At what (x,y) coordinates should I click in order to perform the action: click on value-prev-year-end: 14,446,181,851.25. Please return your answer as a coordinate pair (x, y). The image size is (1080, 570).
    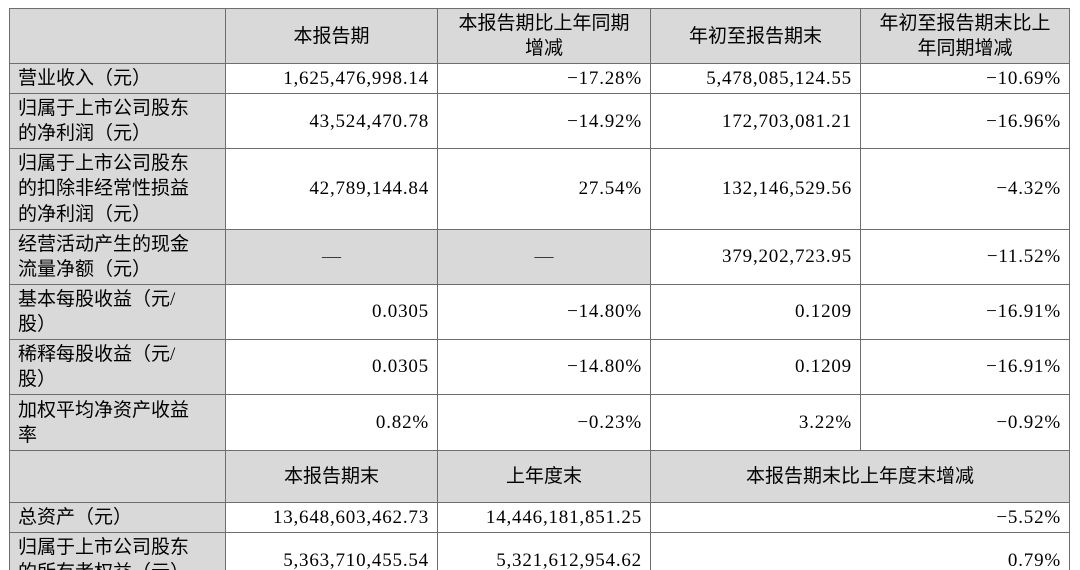
    Looking at the image, I should click on (544, 518).